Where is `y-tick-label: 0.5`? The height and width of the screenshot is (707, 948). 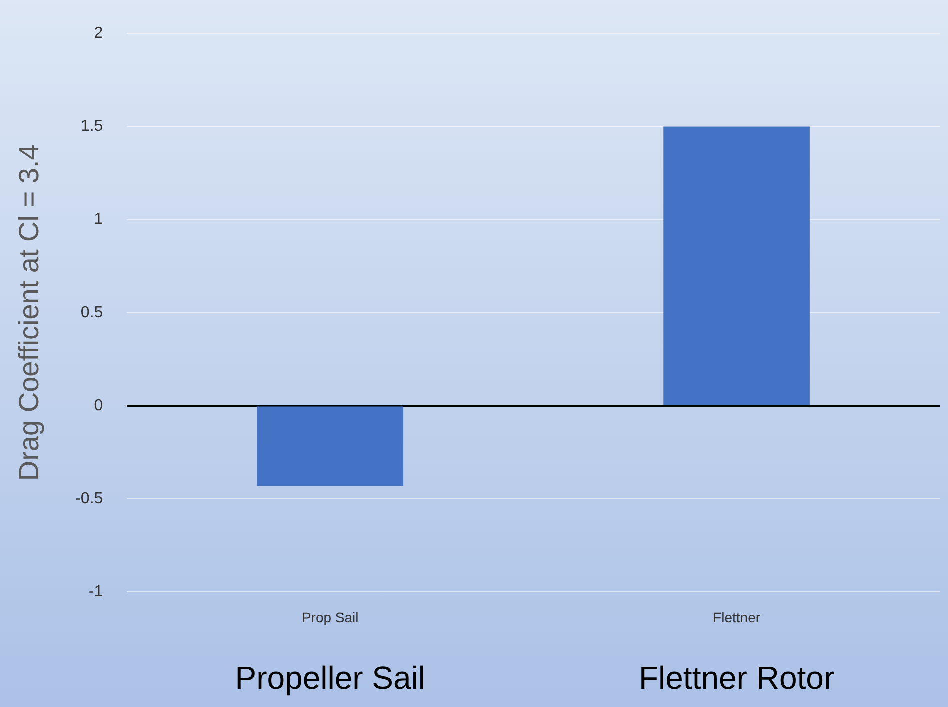 y-tick-label: 0.5 is located at coordinates (92, 313).